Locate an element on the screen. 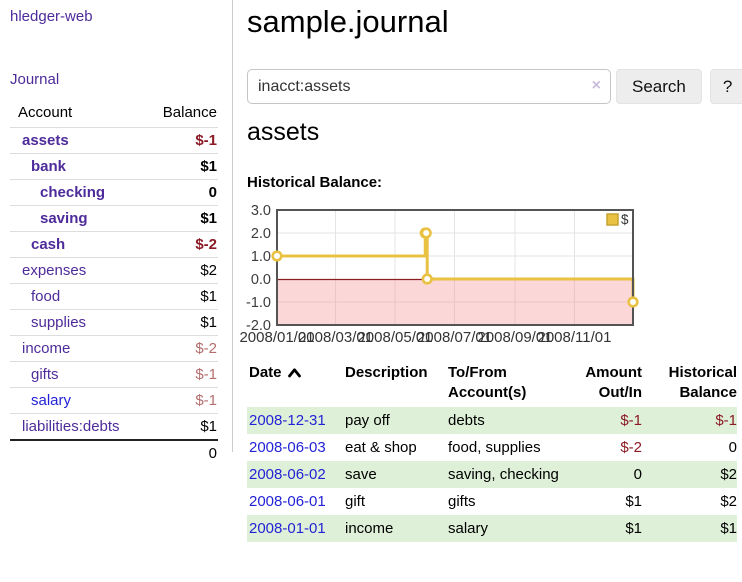  svg-text: 2.0 is located at coordinates (261, 234).